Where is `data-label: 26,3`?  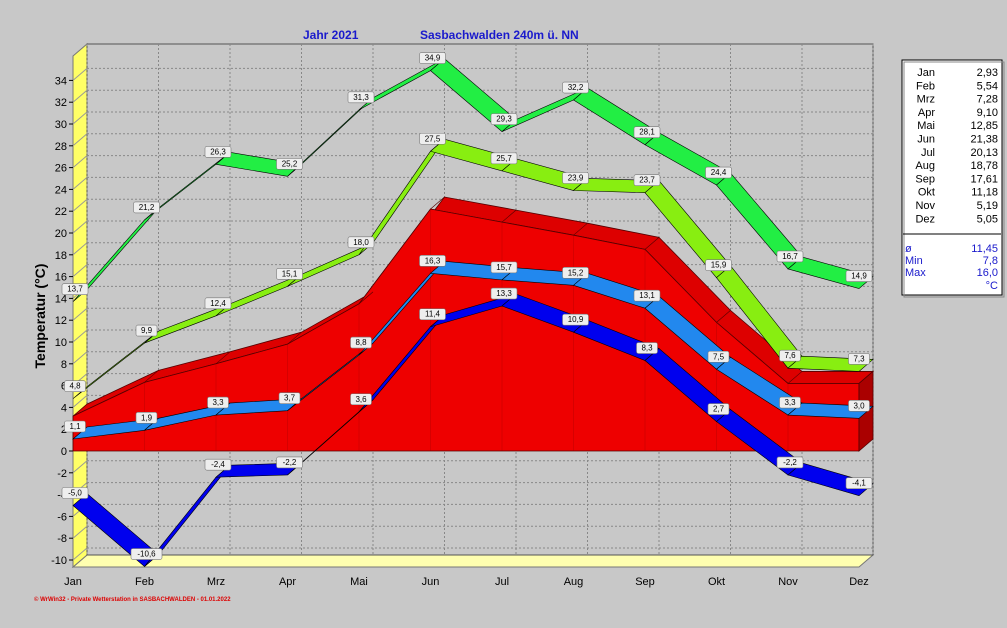
data-label: 26,3 is located at coordinates (218, 151).